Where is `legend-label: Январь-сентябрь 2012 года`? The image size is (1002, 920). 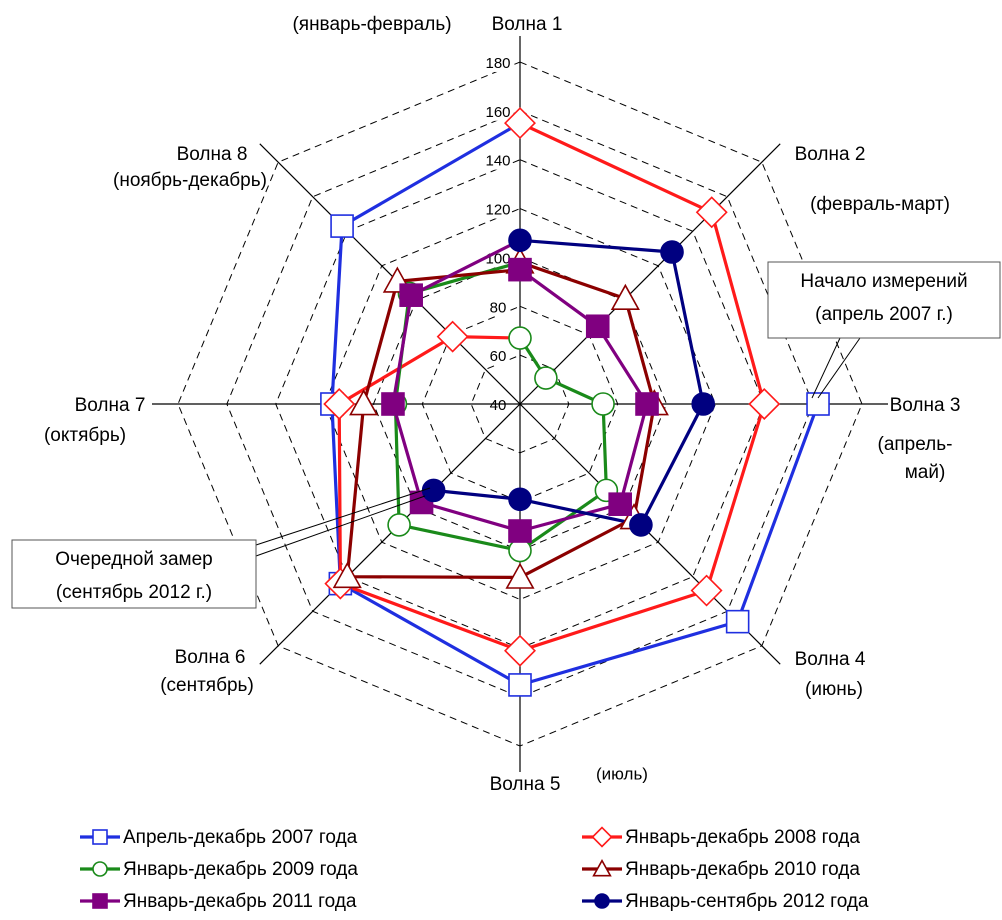 legend-label: Январь-сентябрь 2012 года is located at coordinates (747, 901).